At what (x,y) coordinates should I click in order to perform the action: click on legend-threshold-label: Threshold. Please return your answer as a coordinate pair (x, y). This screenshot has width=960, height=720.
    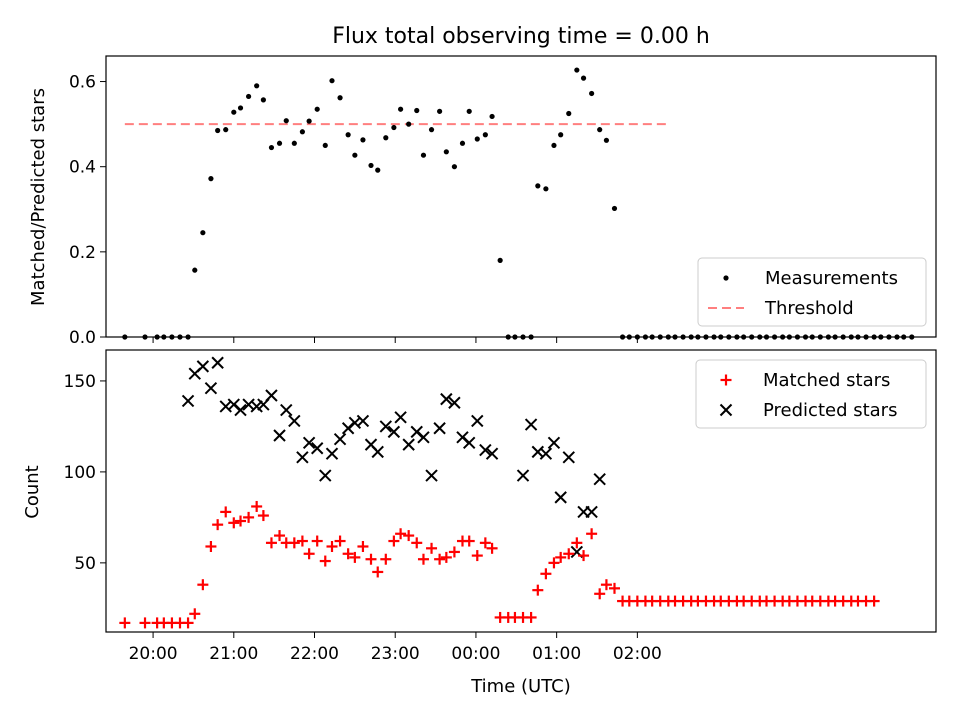
    Looking at the image, I should click on (809, 308).